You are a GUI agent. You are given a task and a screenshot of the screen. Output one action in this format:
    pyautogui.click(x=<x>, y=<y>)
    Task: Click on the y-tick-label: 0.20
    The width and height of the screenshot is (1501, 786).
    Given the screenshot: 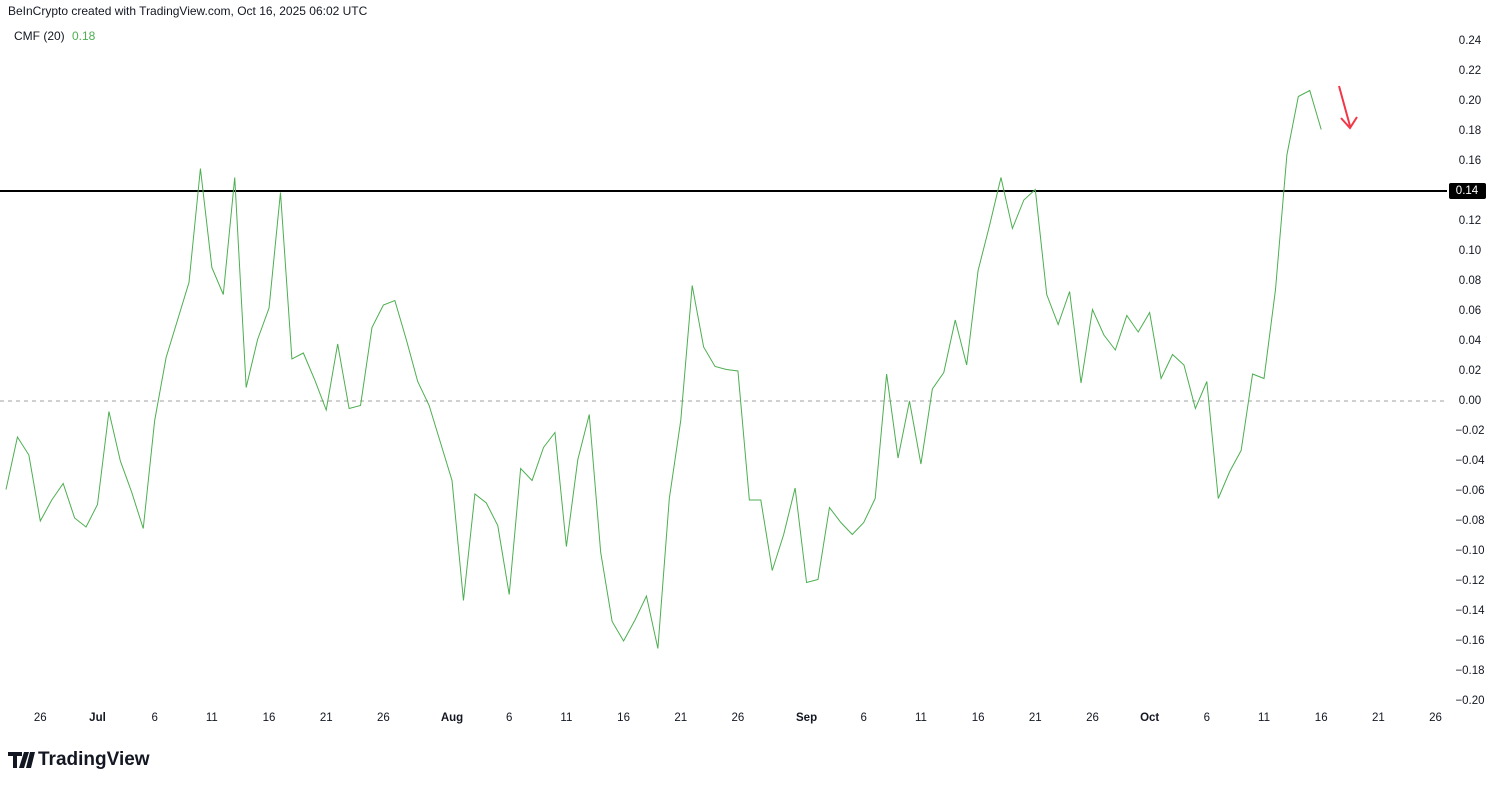 What is the action you would take?
    pyautogui.click(x=1470, y=101)
    